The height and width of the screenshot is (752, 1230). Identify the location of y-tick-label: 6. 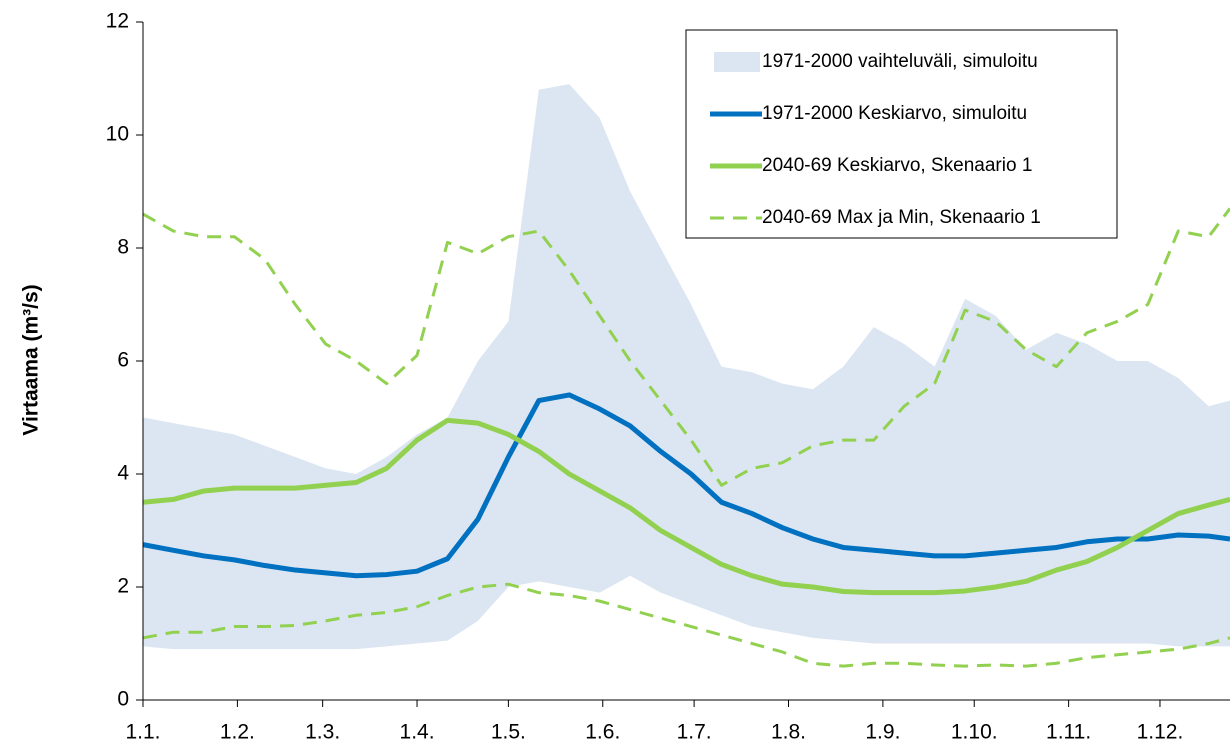
(123, 360).